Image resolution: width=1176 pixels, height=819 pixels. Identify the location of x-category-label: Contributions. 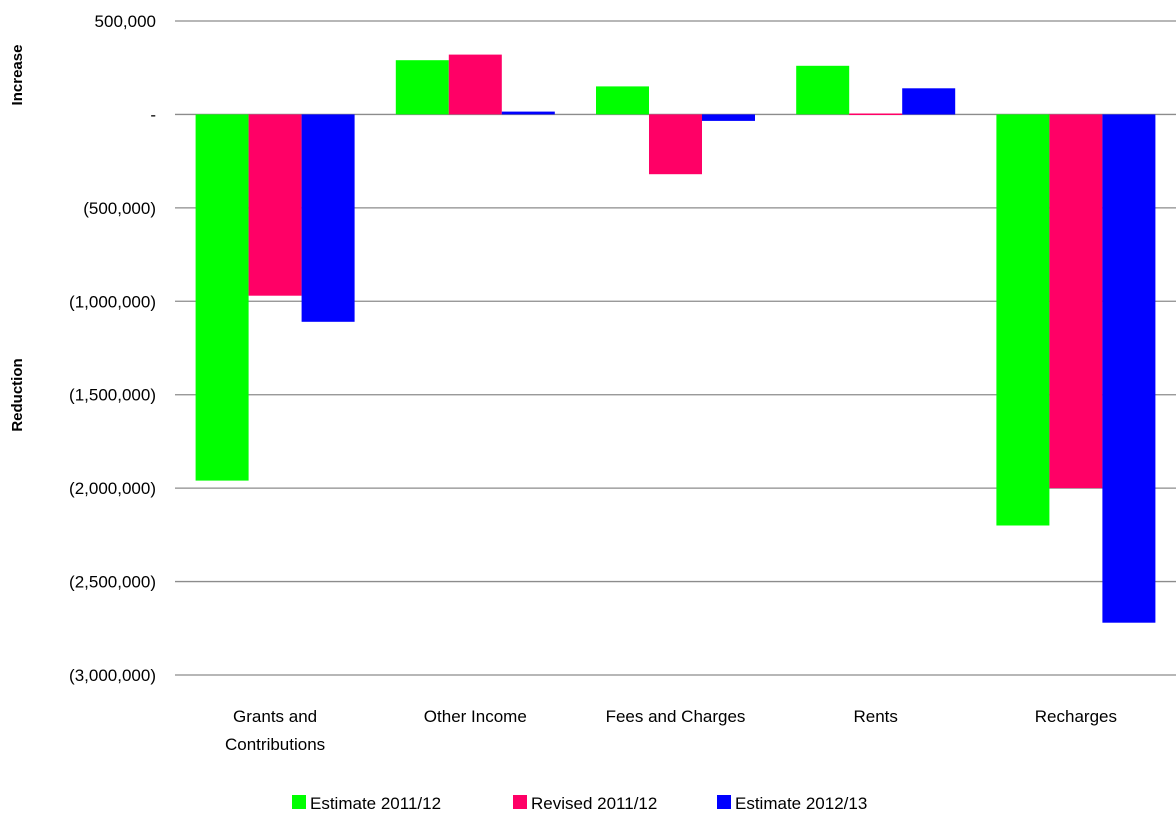
(275, 744).